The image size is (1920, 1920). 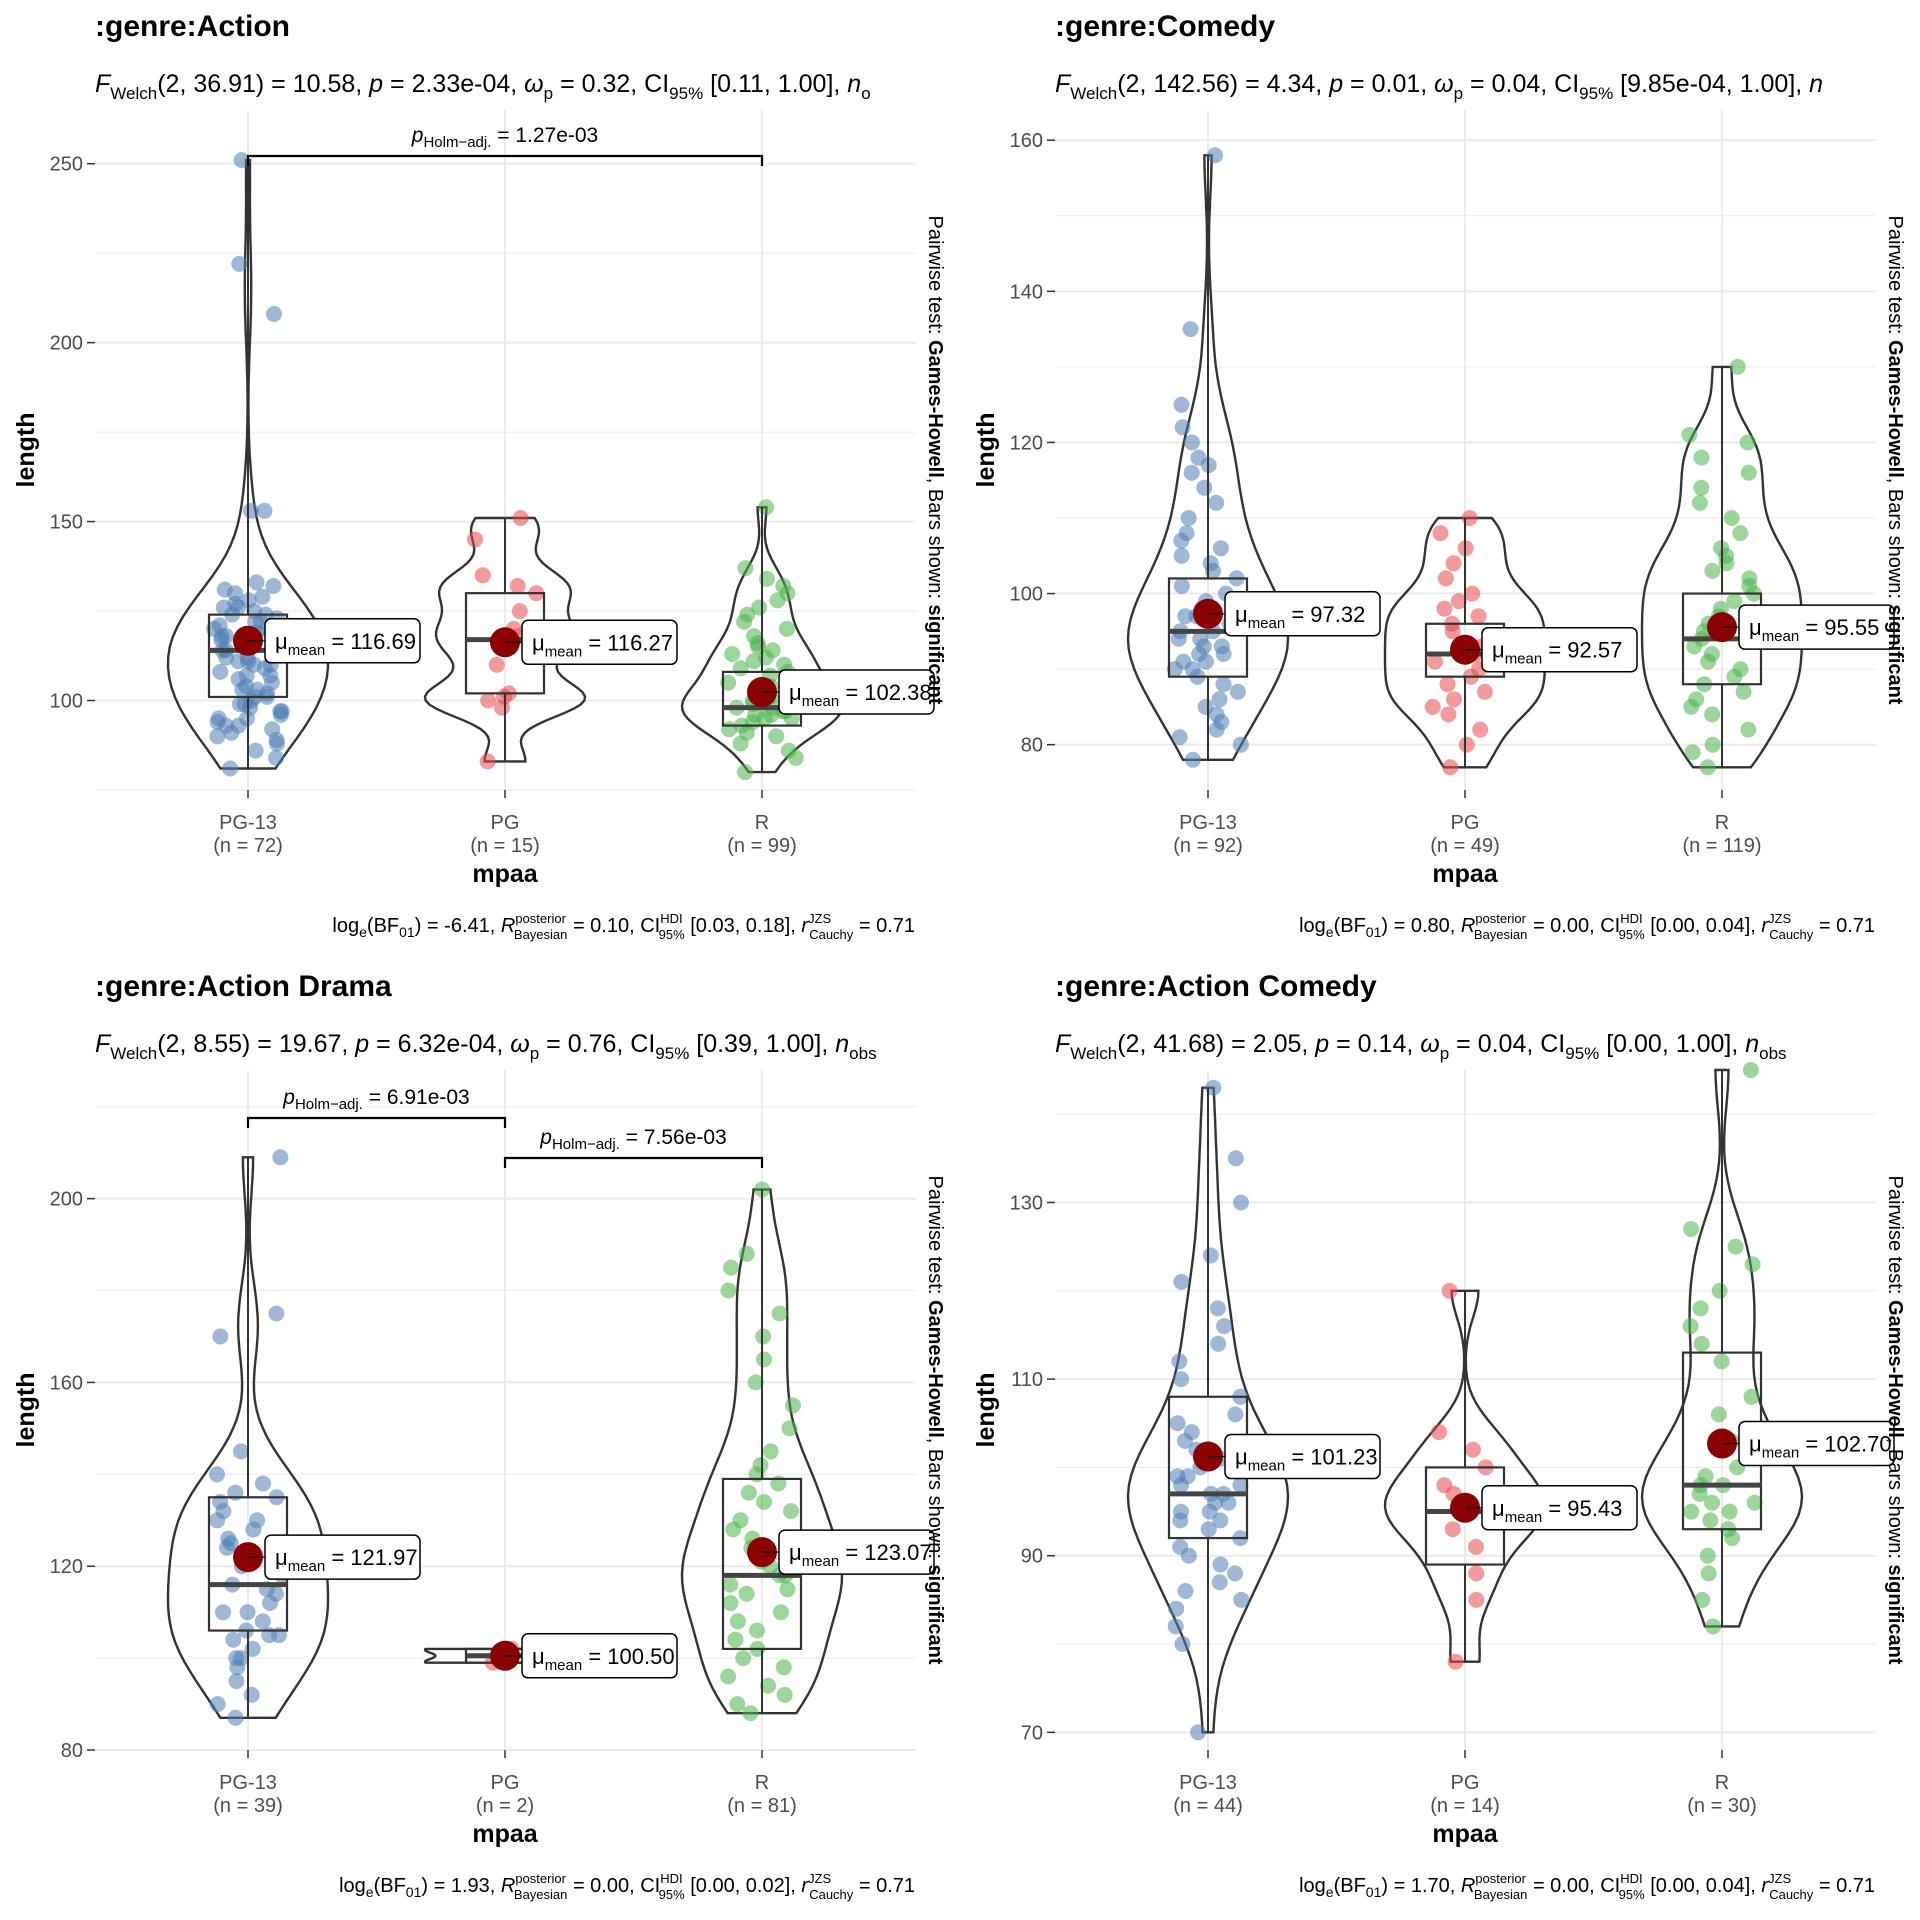 What do you see at coordinates (66, 523) in the screenshot?
I see `y-tick-label: 150` at bounding box center [66, 523].